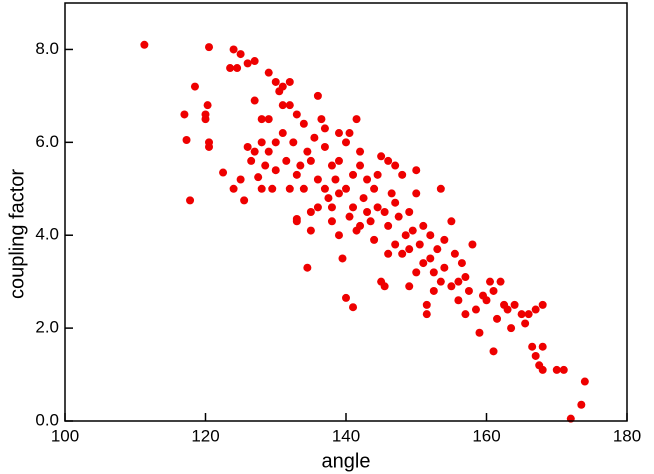  Describe the element at coordinates (47, 141) in the screenshot. I see `y-tick-label: 6.0` at that location.